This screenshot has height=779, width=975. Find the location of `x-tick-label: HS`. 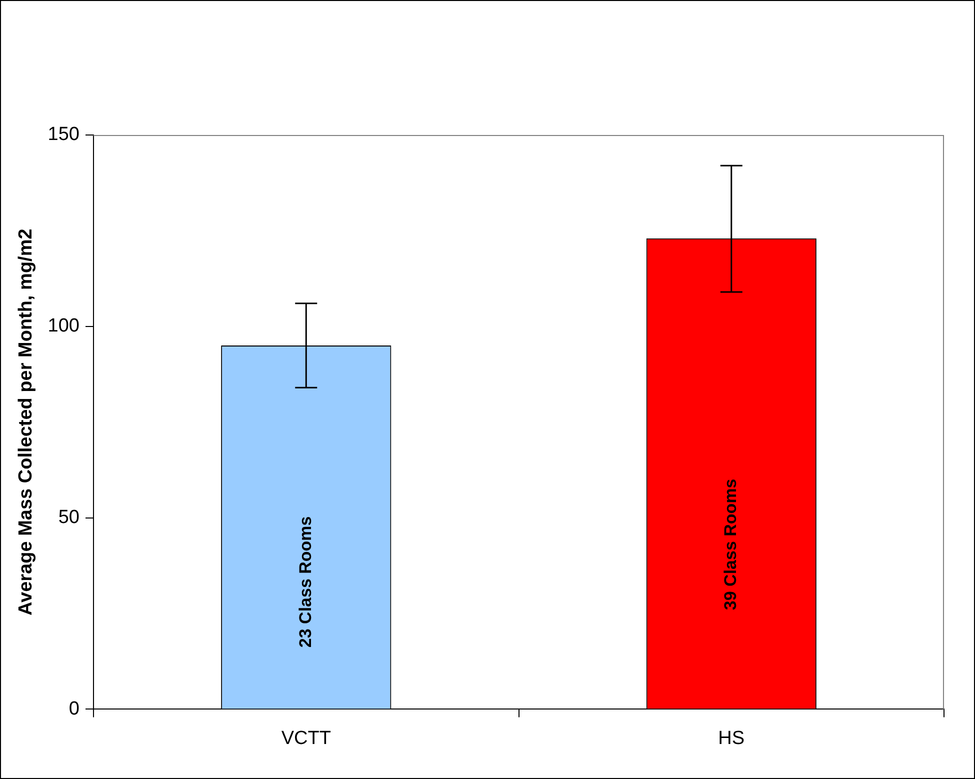

x-tick-label: HS is located at coordinates (731, 738).